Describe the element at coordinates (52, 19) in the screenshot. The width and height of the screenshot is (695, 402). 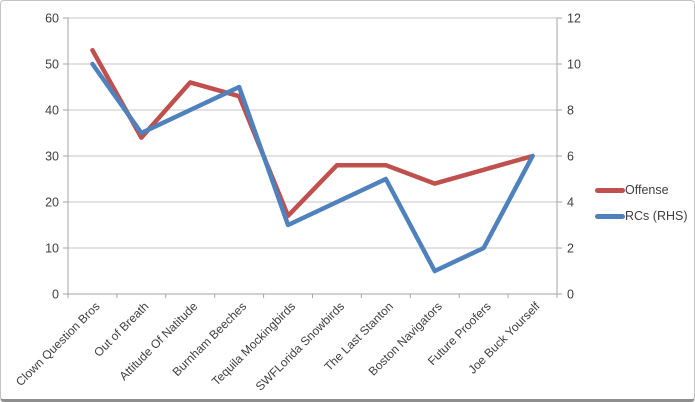
I see `left-axis-tick-label: 60` at that location.